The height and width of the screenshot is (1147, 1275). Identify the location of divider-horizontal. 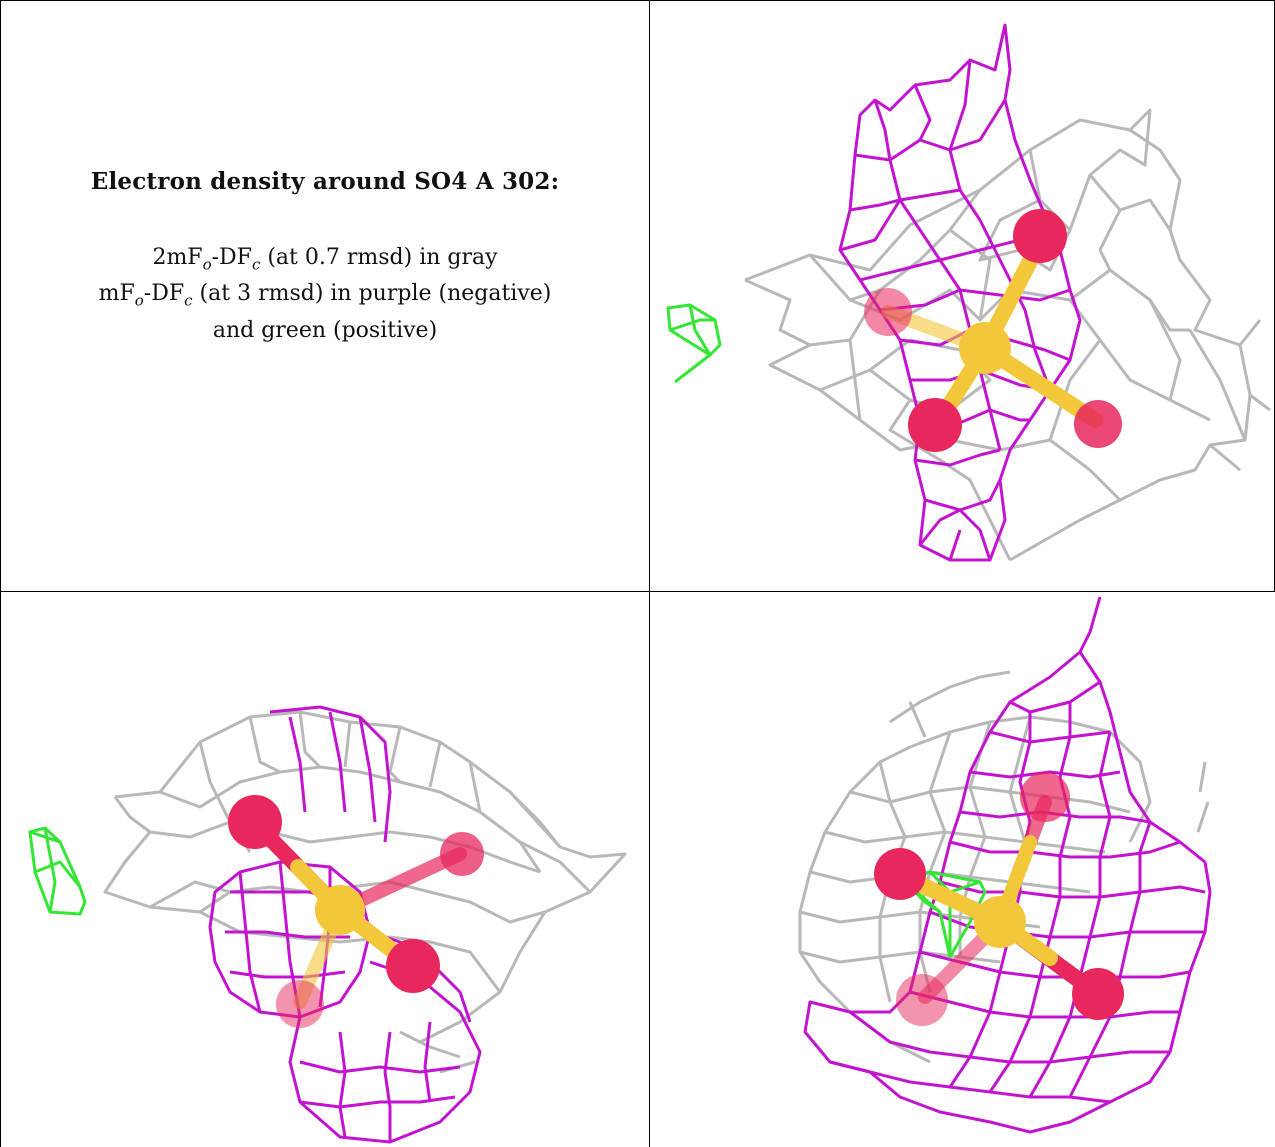
(637, 591).